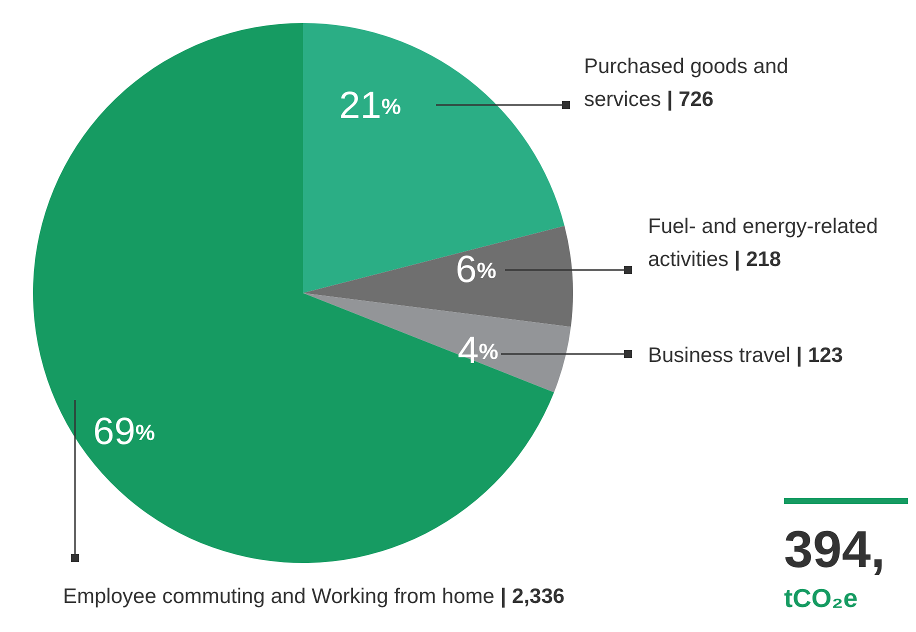 The height and width of the screenshot is (632, 916). Describe the element at coordinates (687, 83) in the screenshot. I see `slice-label: Purchased goods and services | 726` at that location.